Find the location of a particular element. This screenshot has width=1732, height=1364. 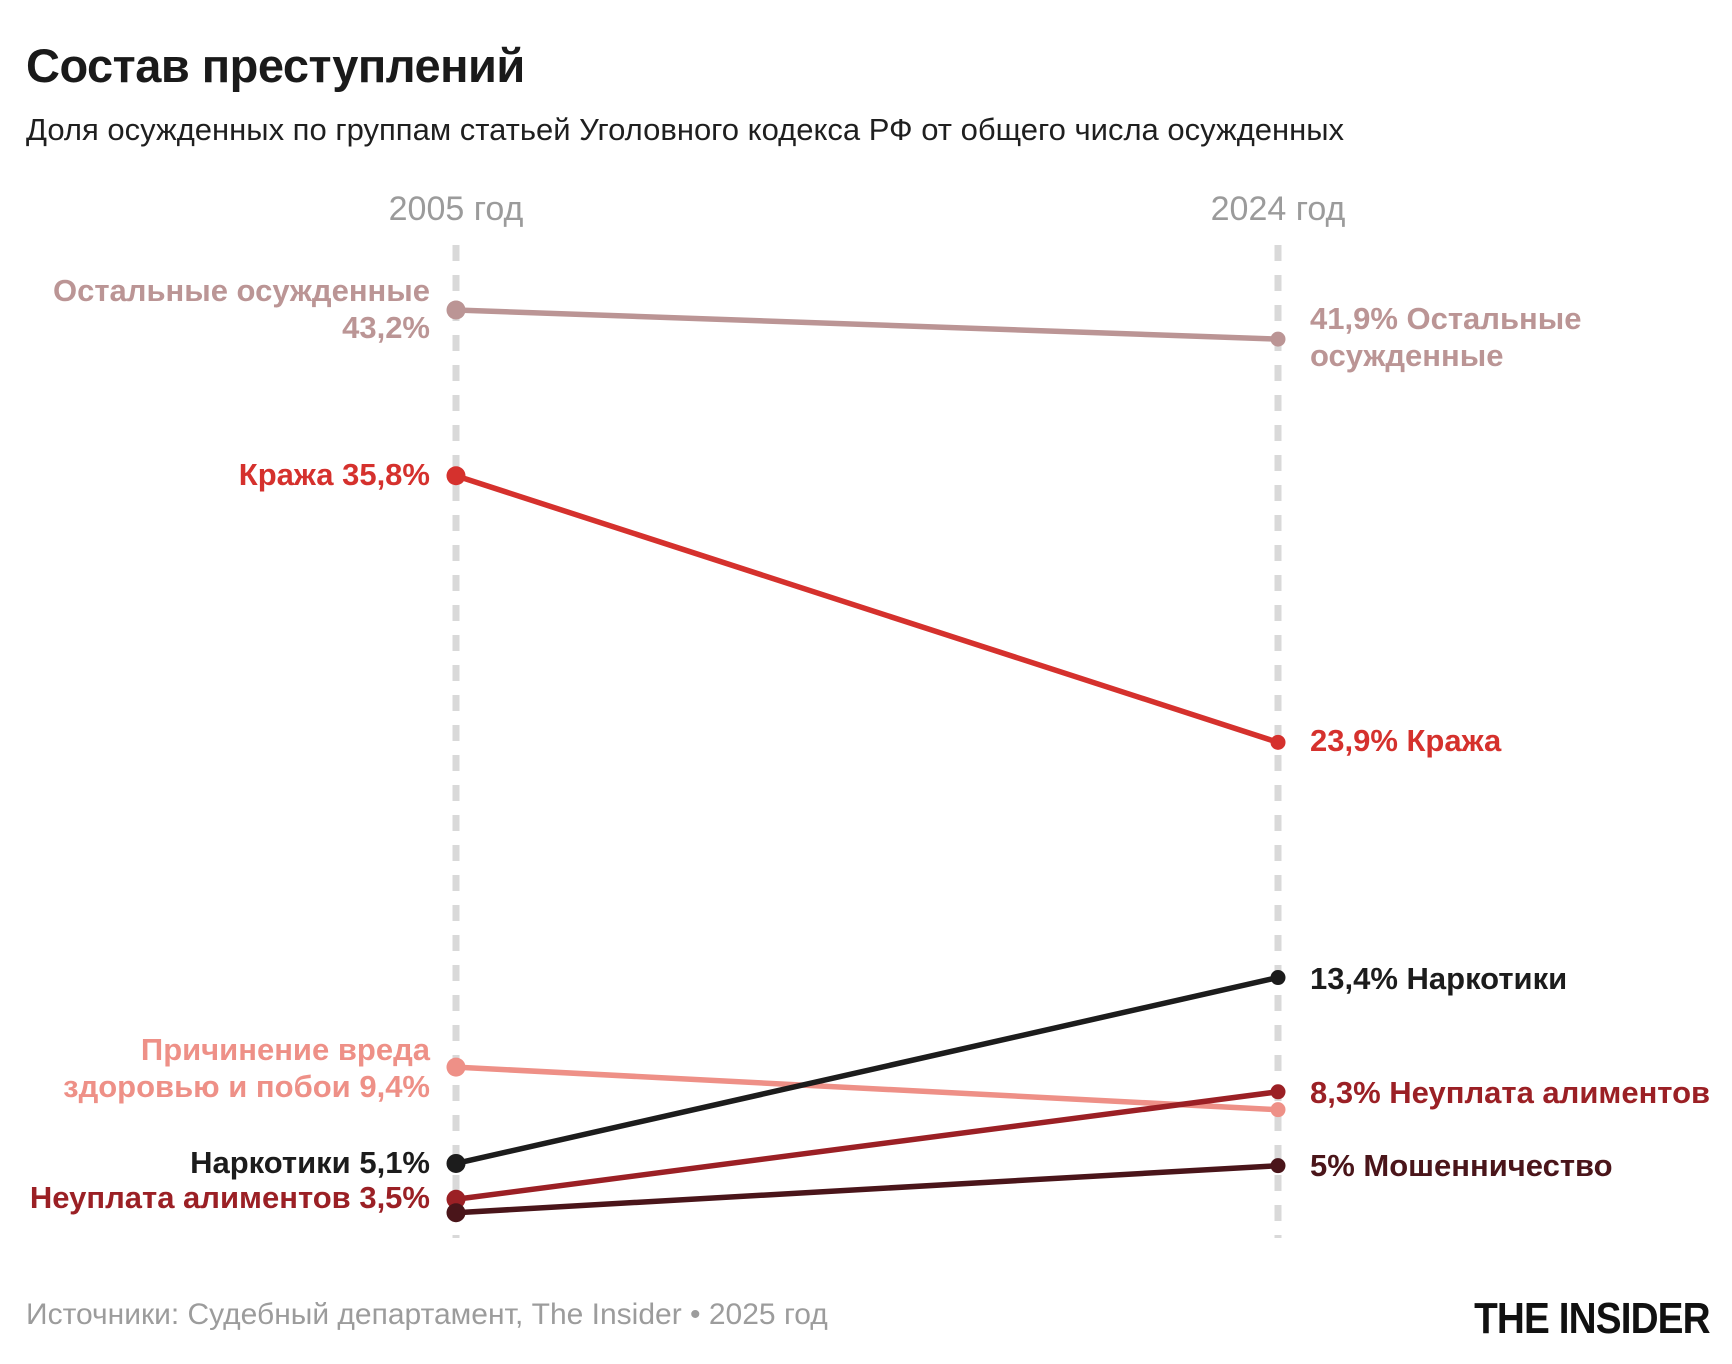

label-line: Наркотики 5,1% is located at coordinates (310, 1162).